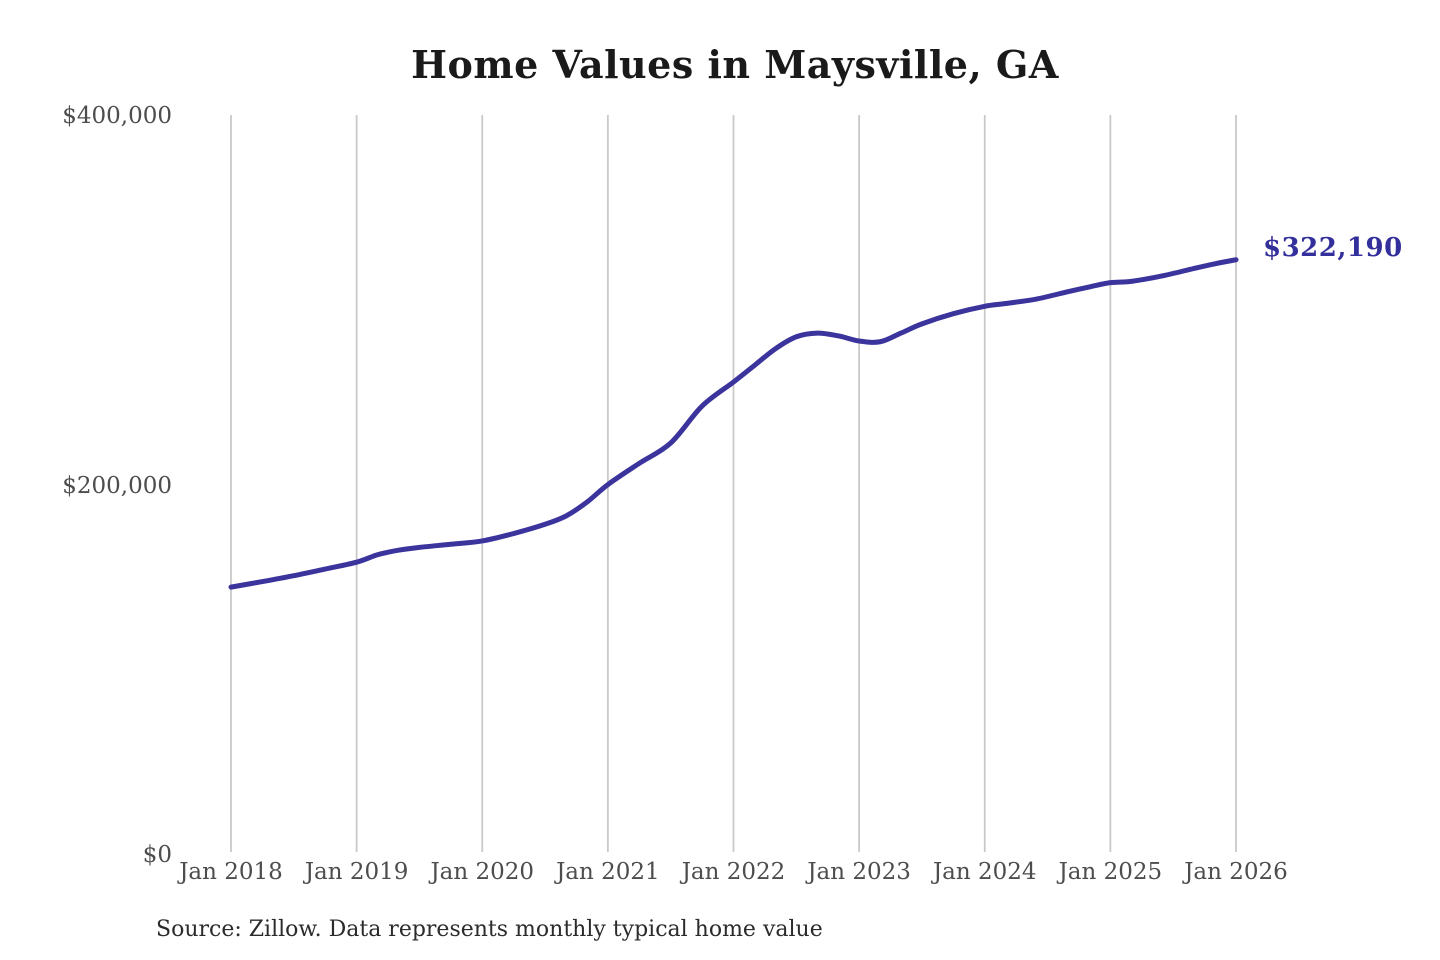 This screenshot has height=960, width=1440. Describe the element at coordinates (984, 872) in the screenshot. I see `x-axis-label-2024: Jan 2024` at that location.